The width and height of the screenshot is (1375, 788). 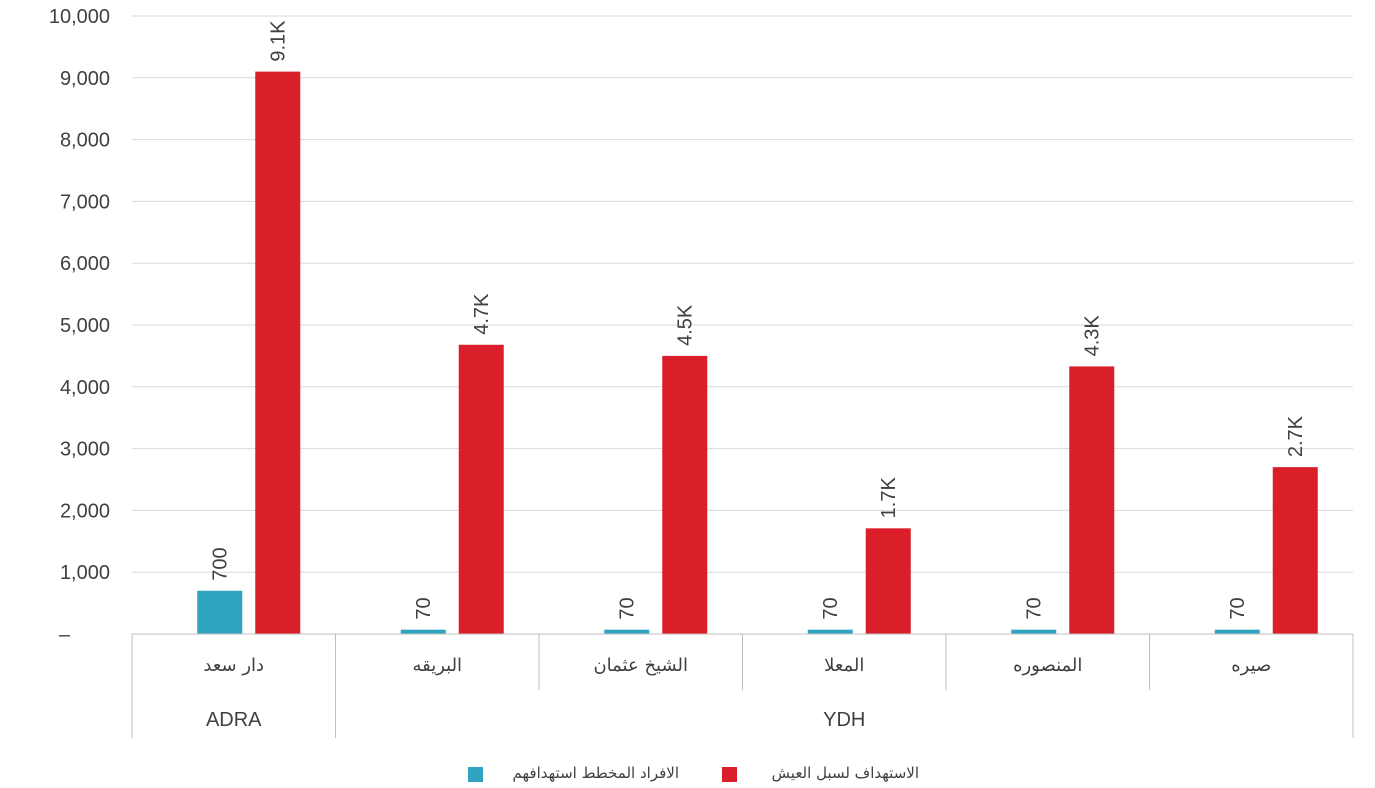 I want to click on y-tick-label: 9,000, so click(x=85, y=79).